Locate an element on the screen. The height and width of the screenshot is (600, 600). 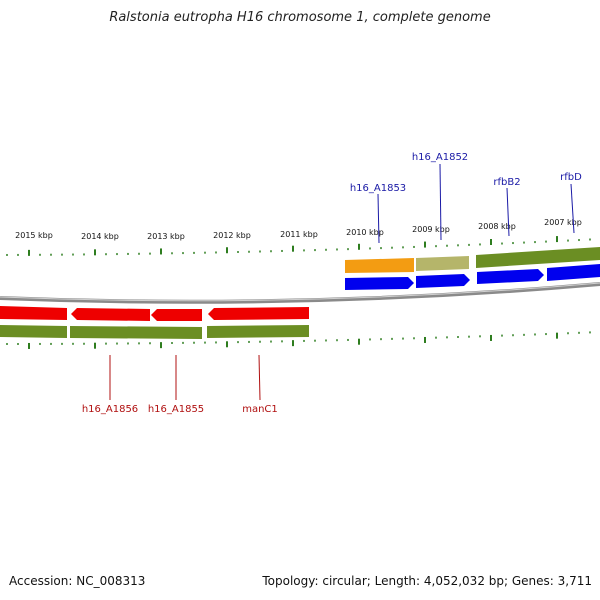
accession-text: Accession: NC_008313 is located at coordinates (77, 581).